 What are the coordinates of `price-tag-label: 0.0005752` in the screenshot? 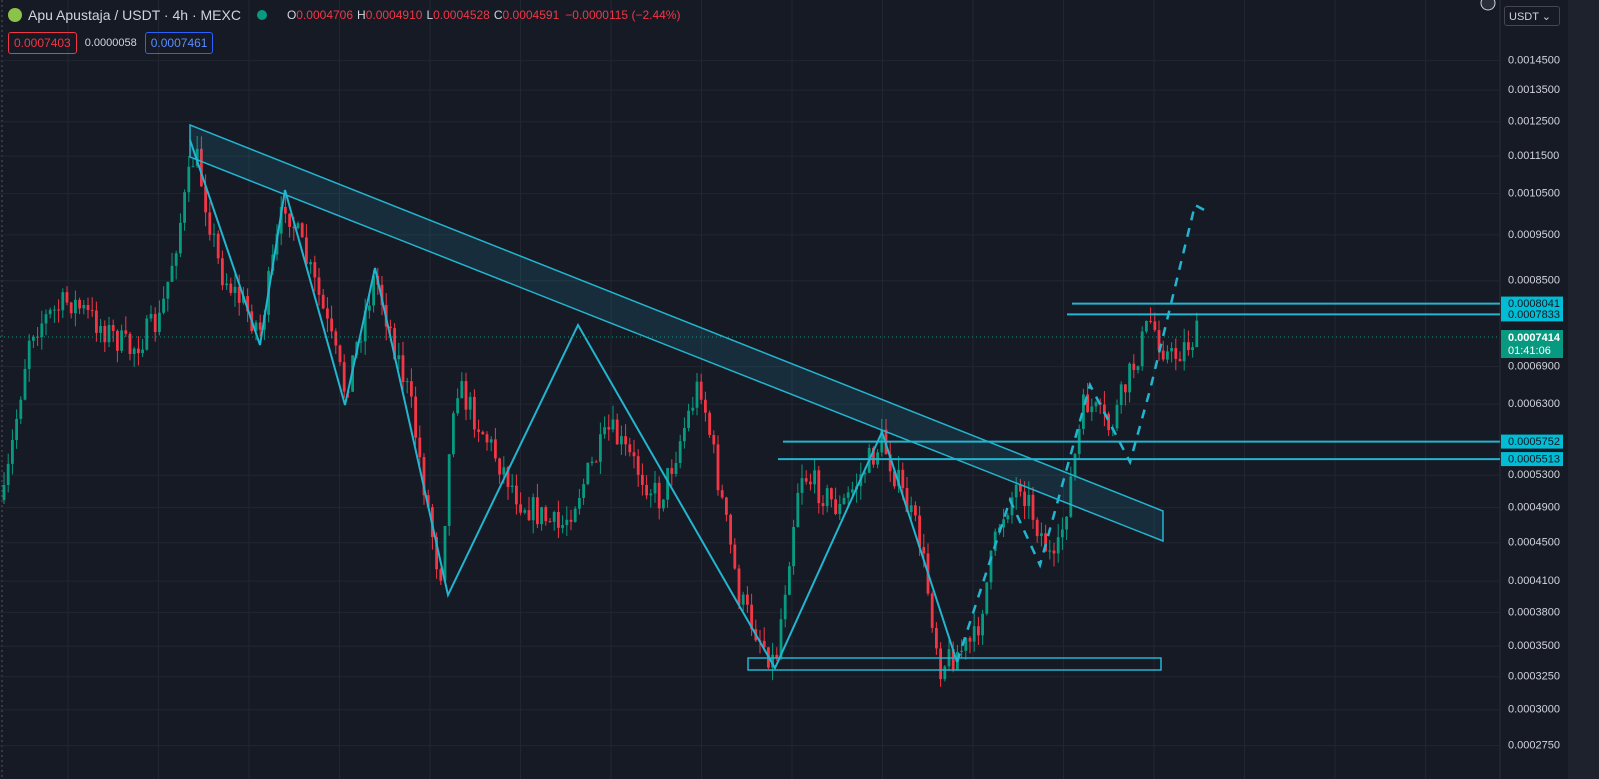 It's located at (1534, 442).